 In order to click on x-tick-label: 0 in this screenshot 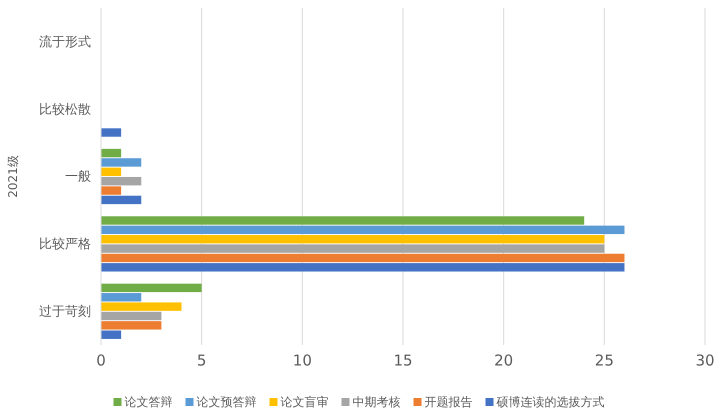, I will do `click(101, 361)`.